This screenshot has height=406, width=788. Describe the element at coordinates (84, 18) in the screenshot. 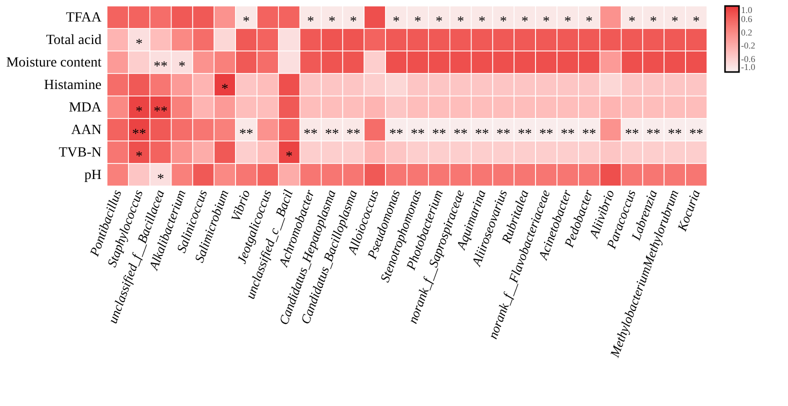

I see `y-tick-label: TFAA` at that location.